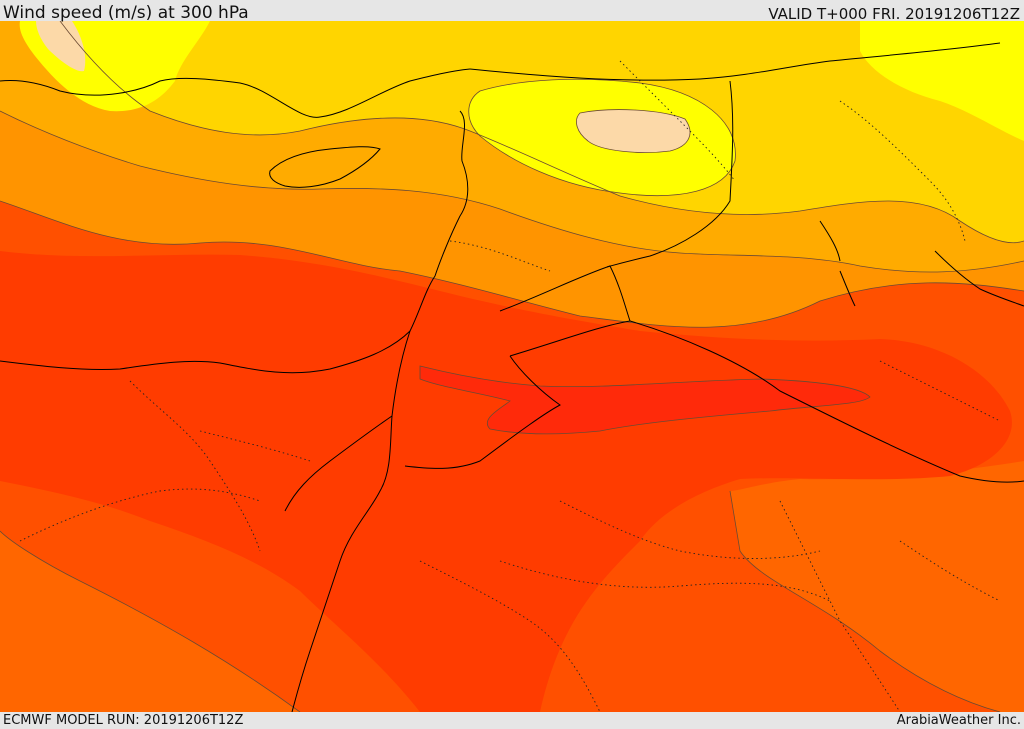 The height and width of the screenshot is (729, 1024). I want to click on band-red-jet-core, so click(645, 400).